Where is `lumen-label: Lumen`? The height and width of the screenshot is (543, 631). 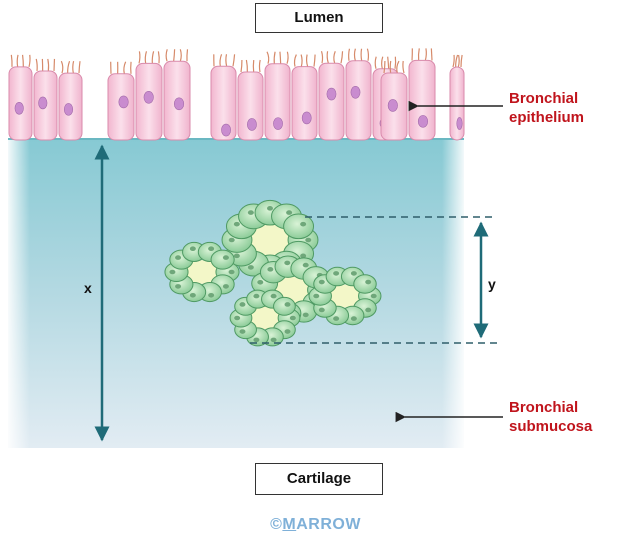 lumen-label: Lumen is located at coordinates (319, 18).